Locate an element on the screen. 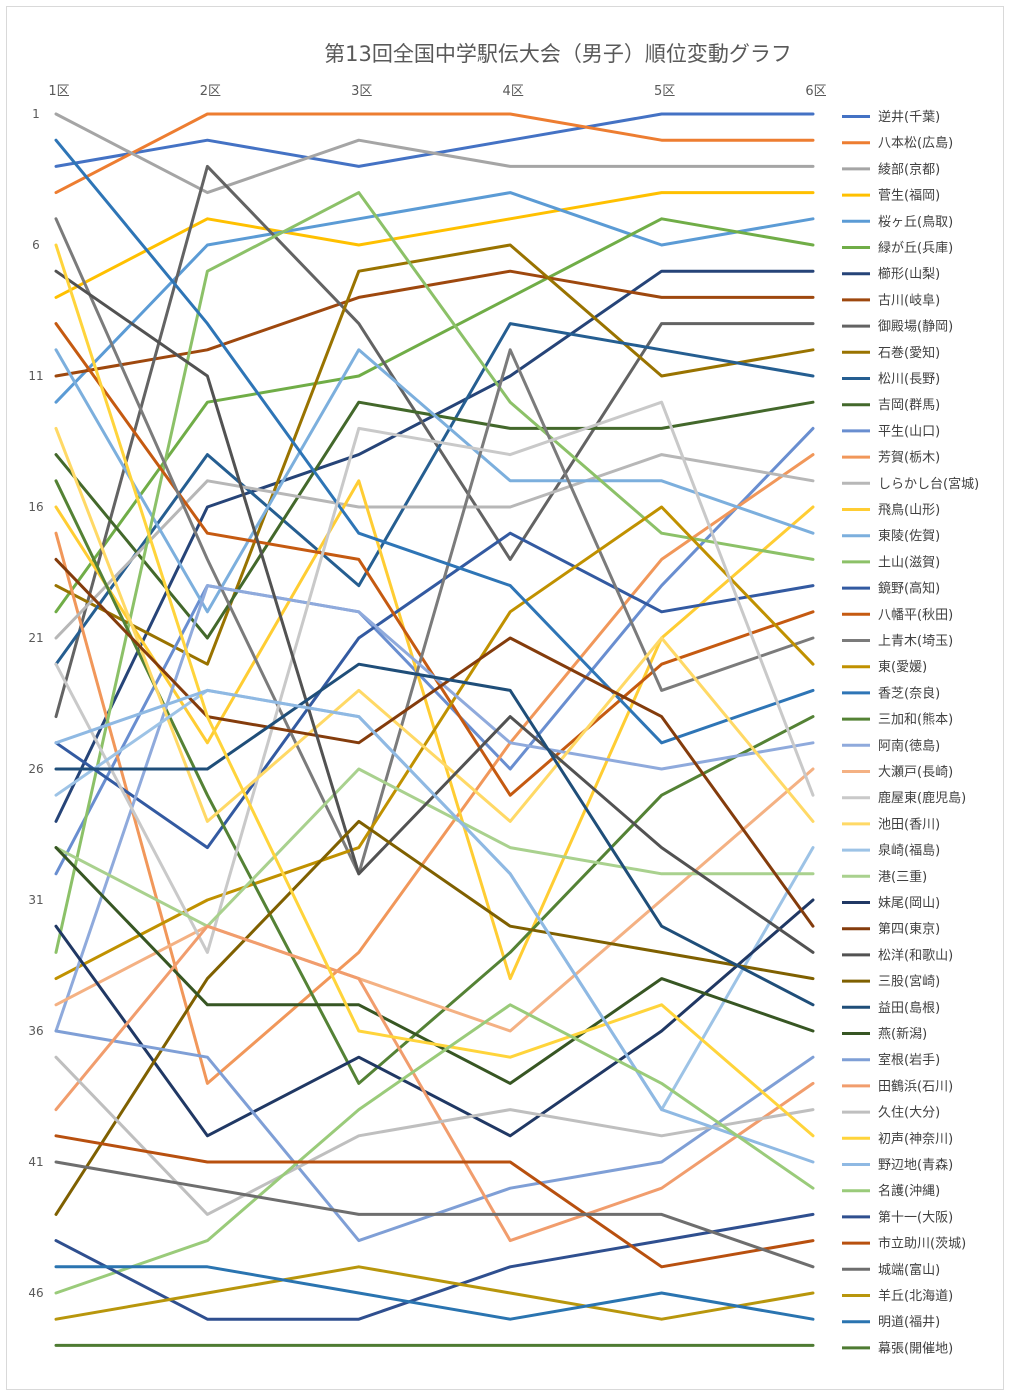 This screenshot has width=1011, height=1398. legend-label: 田鶴浜(石川) is located at coordinates (915, 1086).